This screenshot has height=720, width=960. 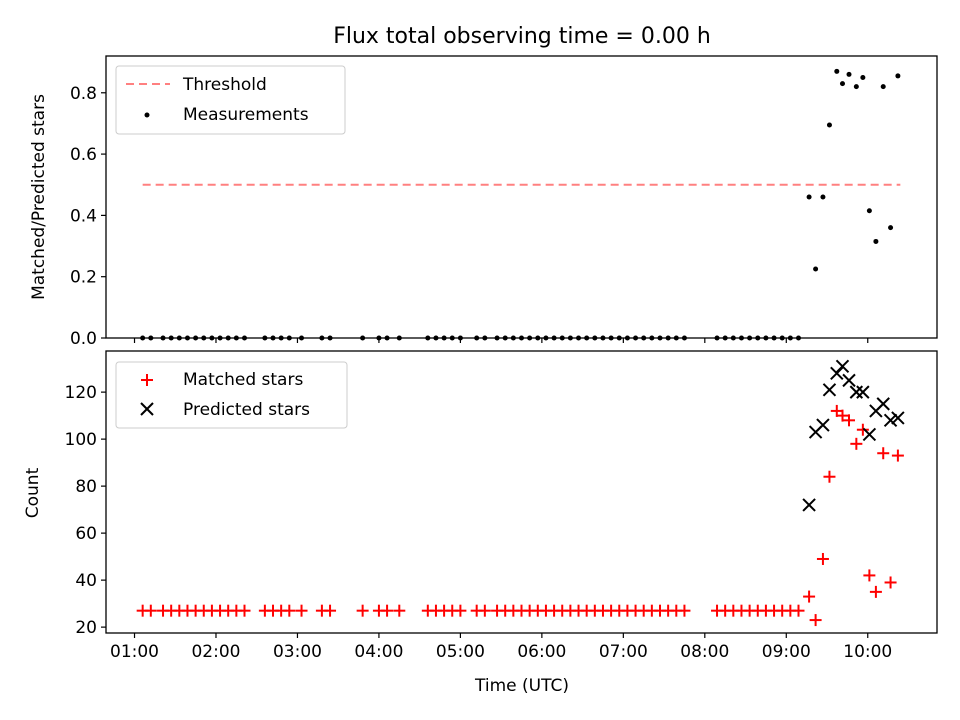 What do you see at coordinates (243, 380) in the screenshot?
I see `legend-matched-label: Matched stars` at bounding box center [243, 380].